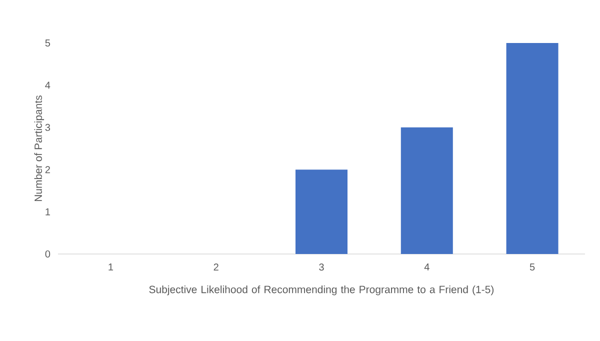 Image resolution: width=600 pixels, height=341 pixels. What do you see at coordinates (427, 267) in the screenshot?
I see `x-tick-label: 4` at bounding box center [427, 267].